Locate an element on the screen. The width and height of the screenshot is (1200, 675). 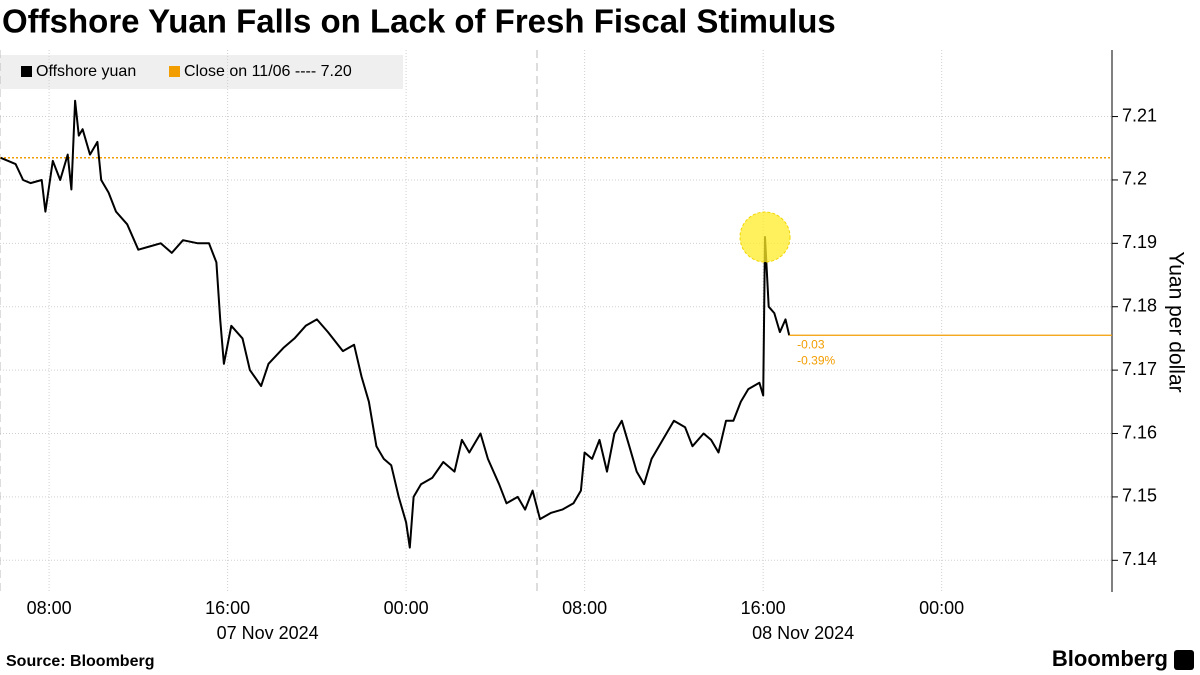
legend-label: Offshore yuan is located at coordinates (86, 71).